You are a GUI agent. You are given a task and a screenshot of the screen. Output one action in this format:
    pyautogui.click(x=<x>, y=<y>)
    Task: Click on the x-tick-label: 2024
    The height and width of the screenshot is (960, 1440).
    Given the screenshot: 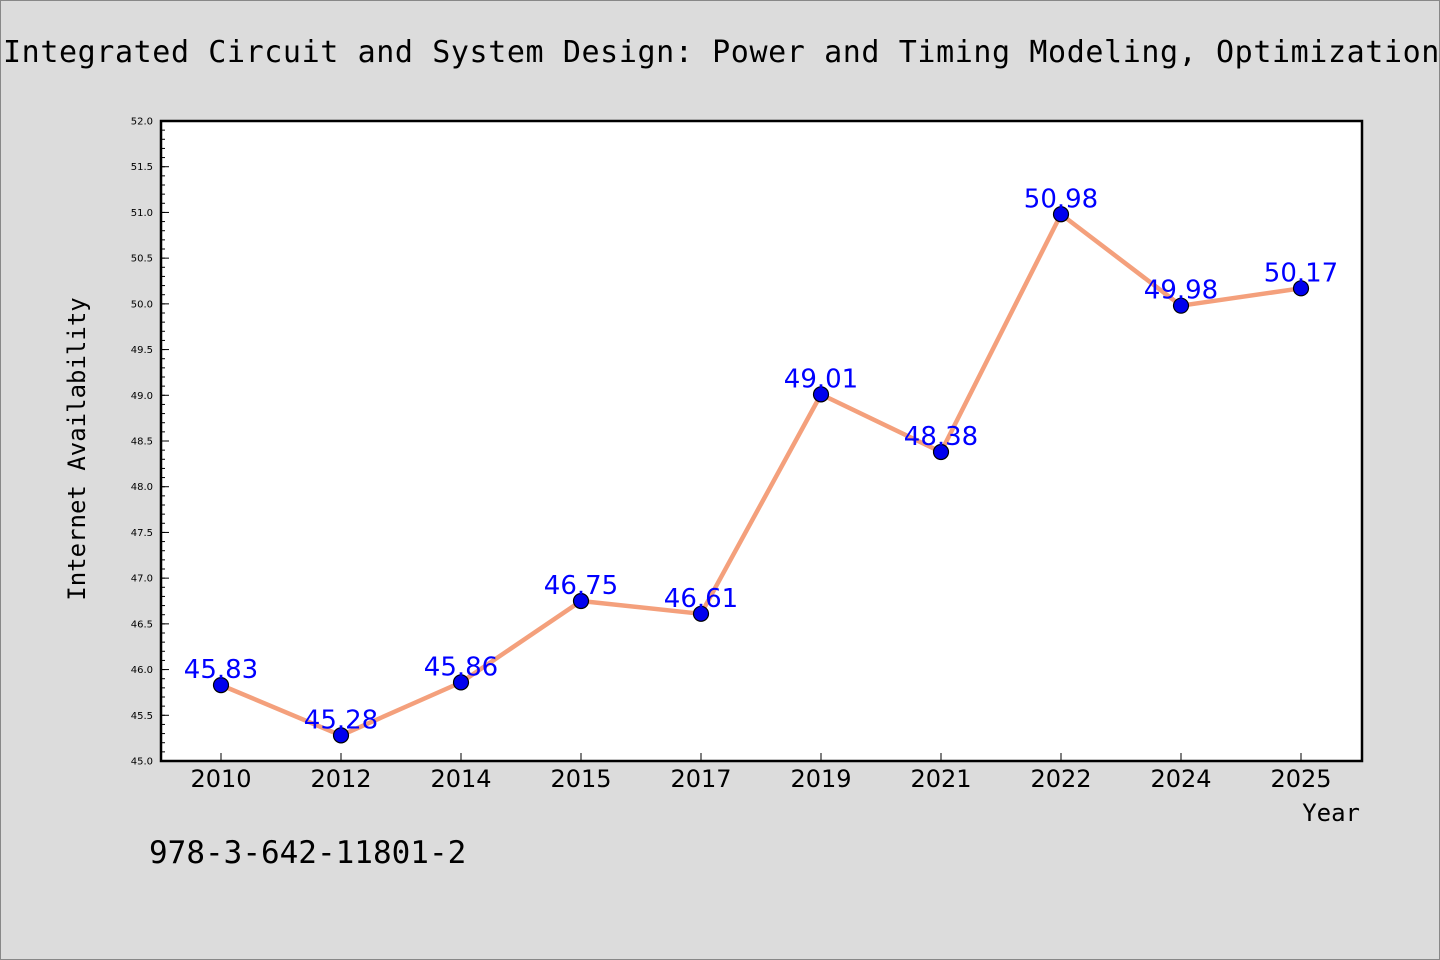 What is the action you would take?
    pyautogui.click(x=1180, y=779)
    